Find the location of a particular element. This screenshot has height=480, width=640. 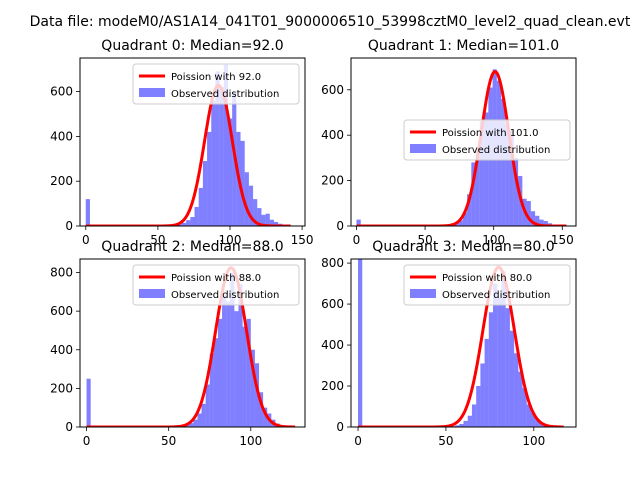

legend-label-observed: Observed distribution is located at coordinates (496, 150).